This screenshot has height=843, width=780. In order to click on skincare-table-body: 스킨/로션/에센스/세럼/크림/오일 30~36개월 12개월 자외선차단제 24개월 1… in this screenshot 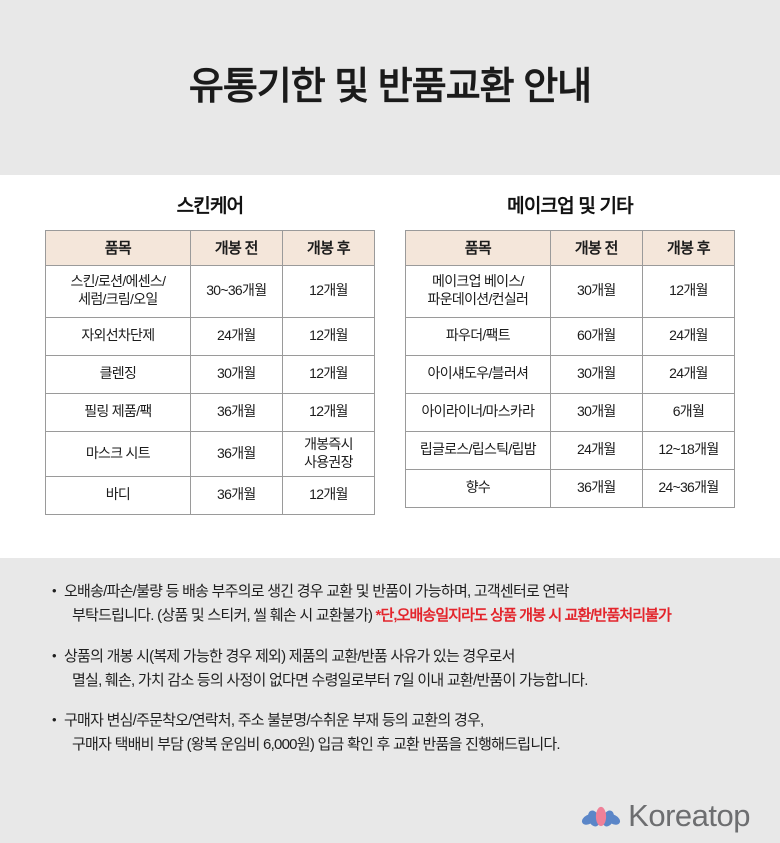, I will do `click(210, 389)`.